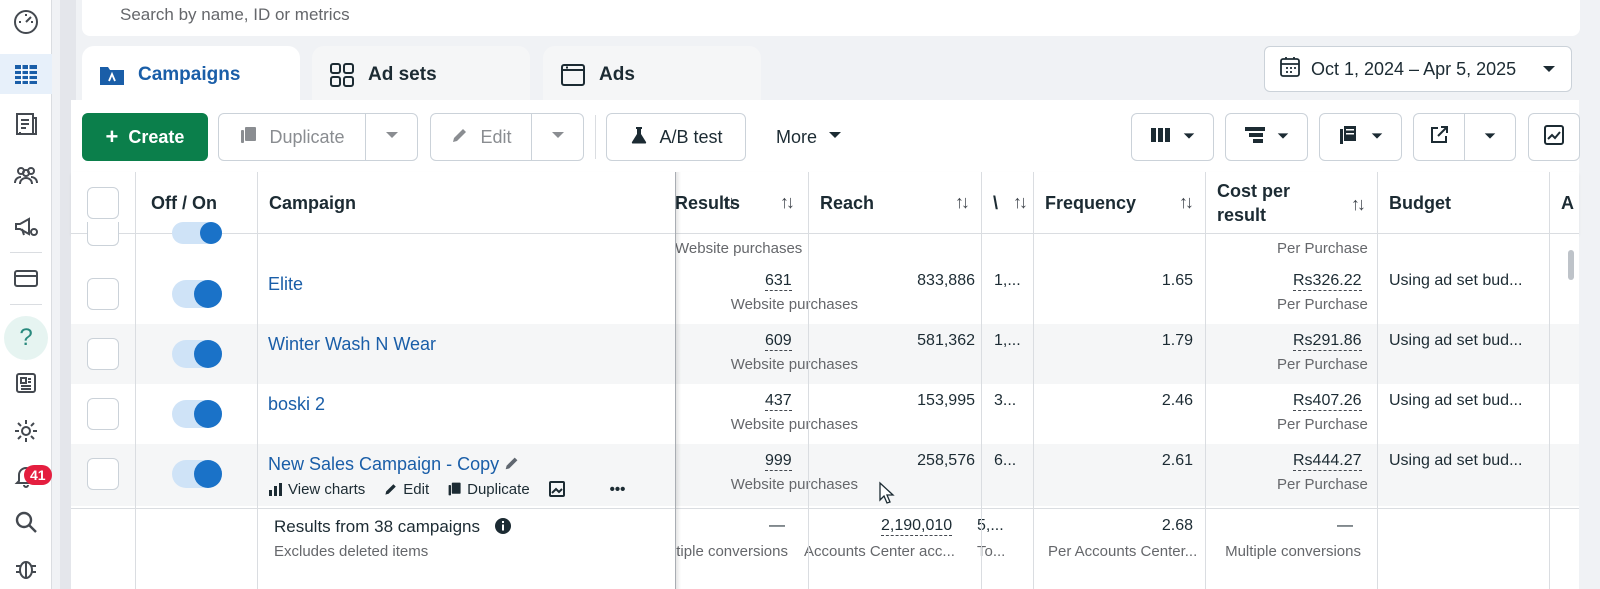 The image size is (1600, 589). I want to click on audiences-icon, so click(26, 175).